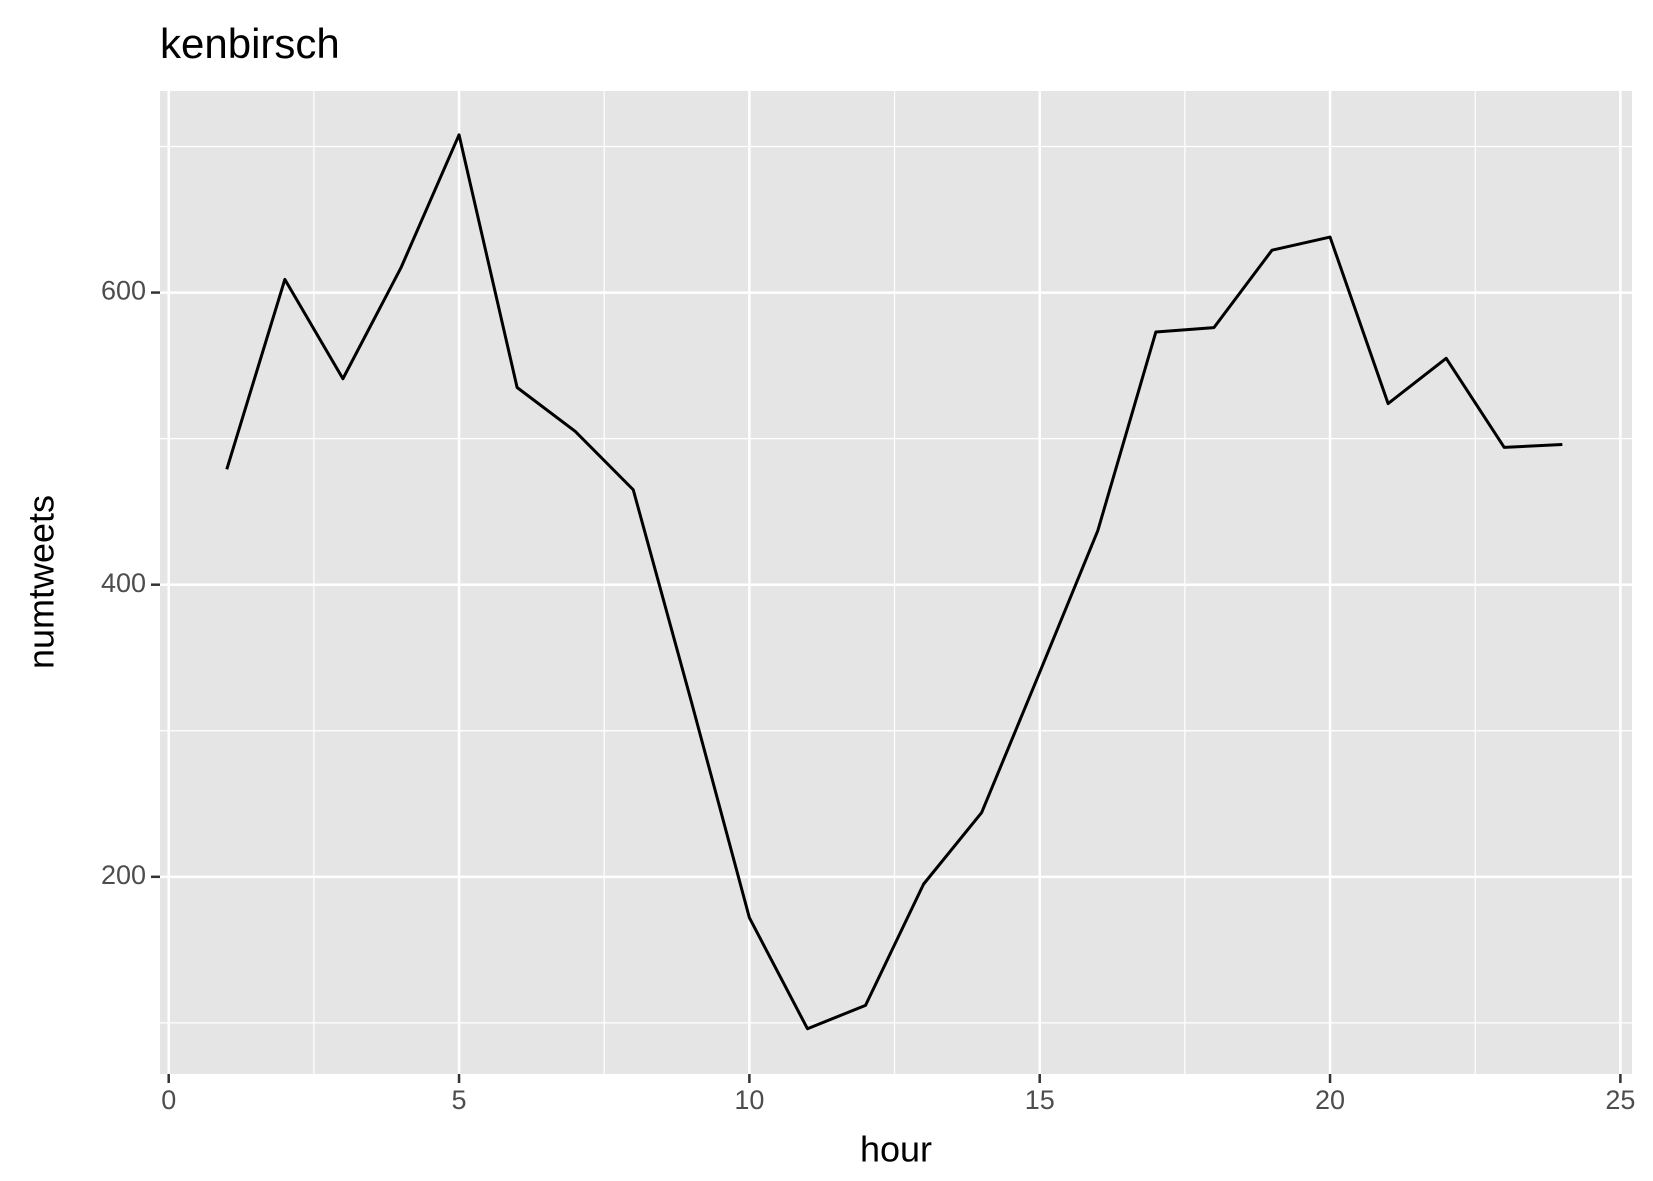  I want to click on x-tick-label: 10, so click(749, 1100).